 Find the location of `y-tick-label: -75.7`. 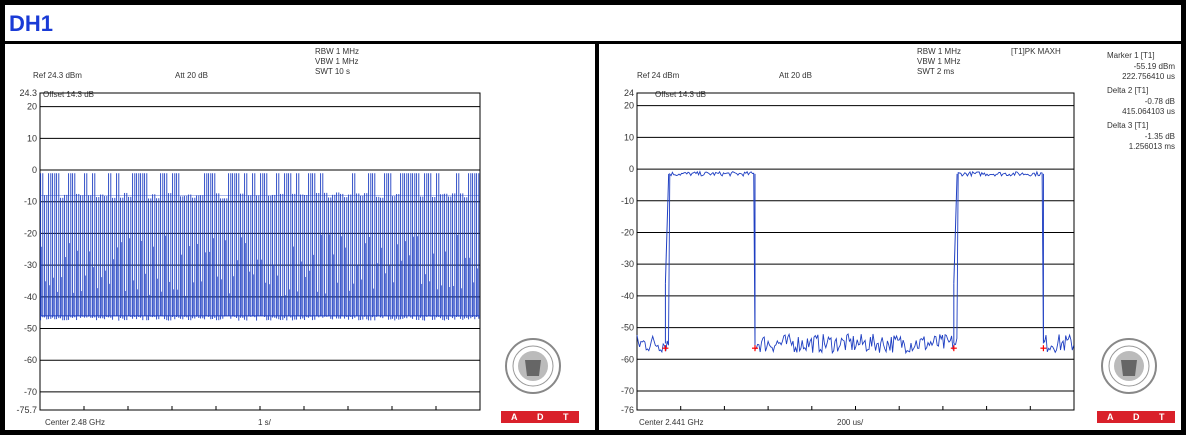

y-tick-label: -75.7 is located at coordinates (26, 410).